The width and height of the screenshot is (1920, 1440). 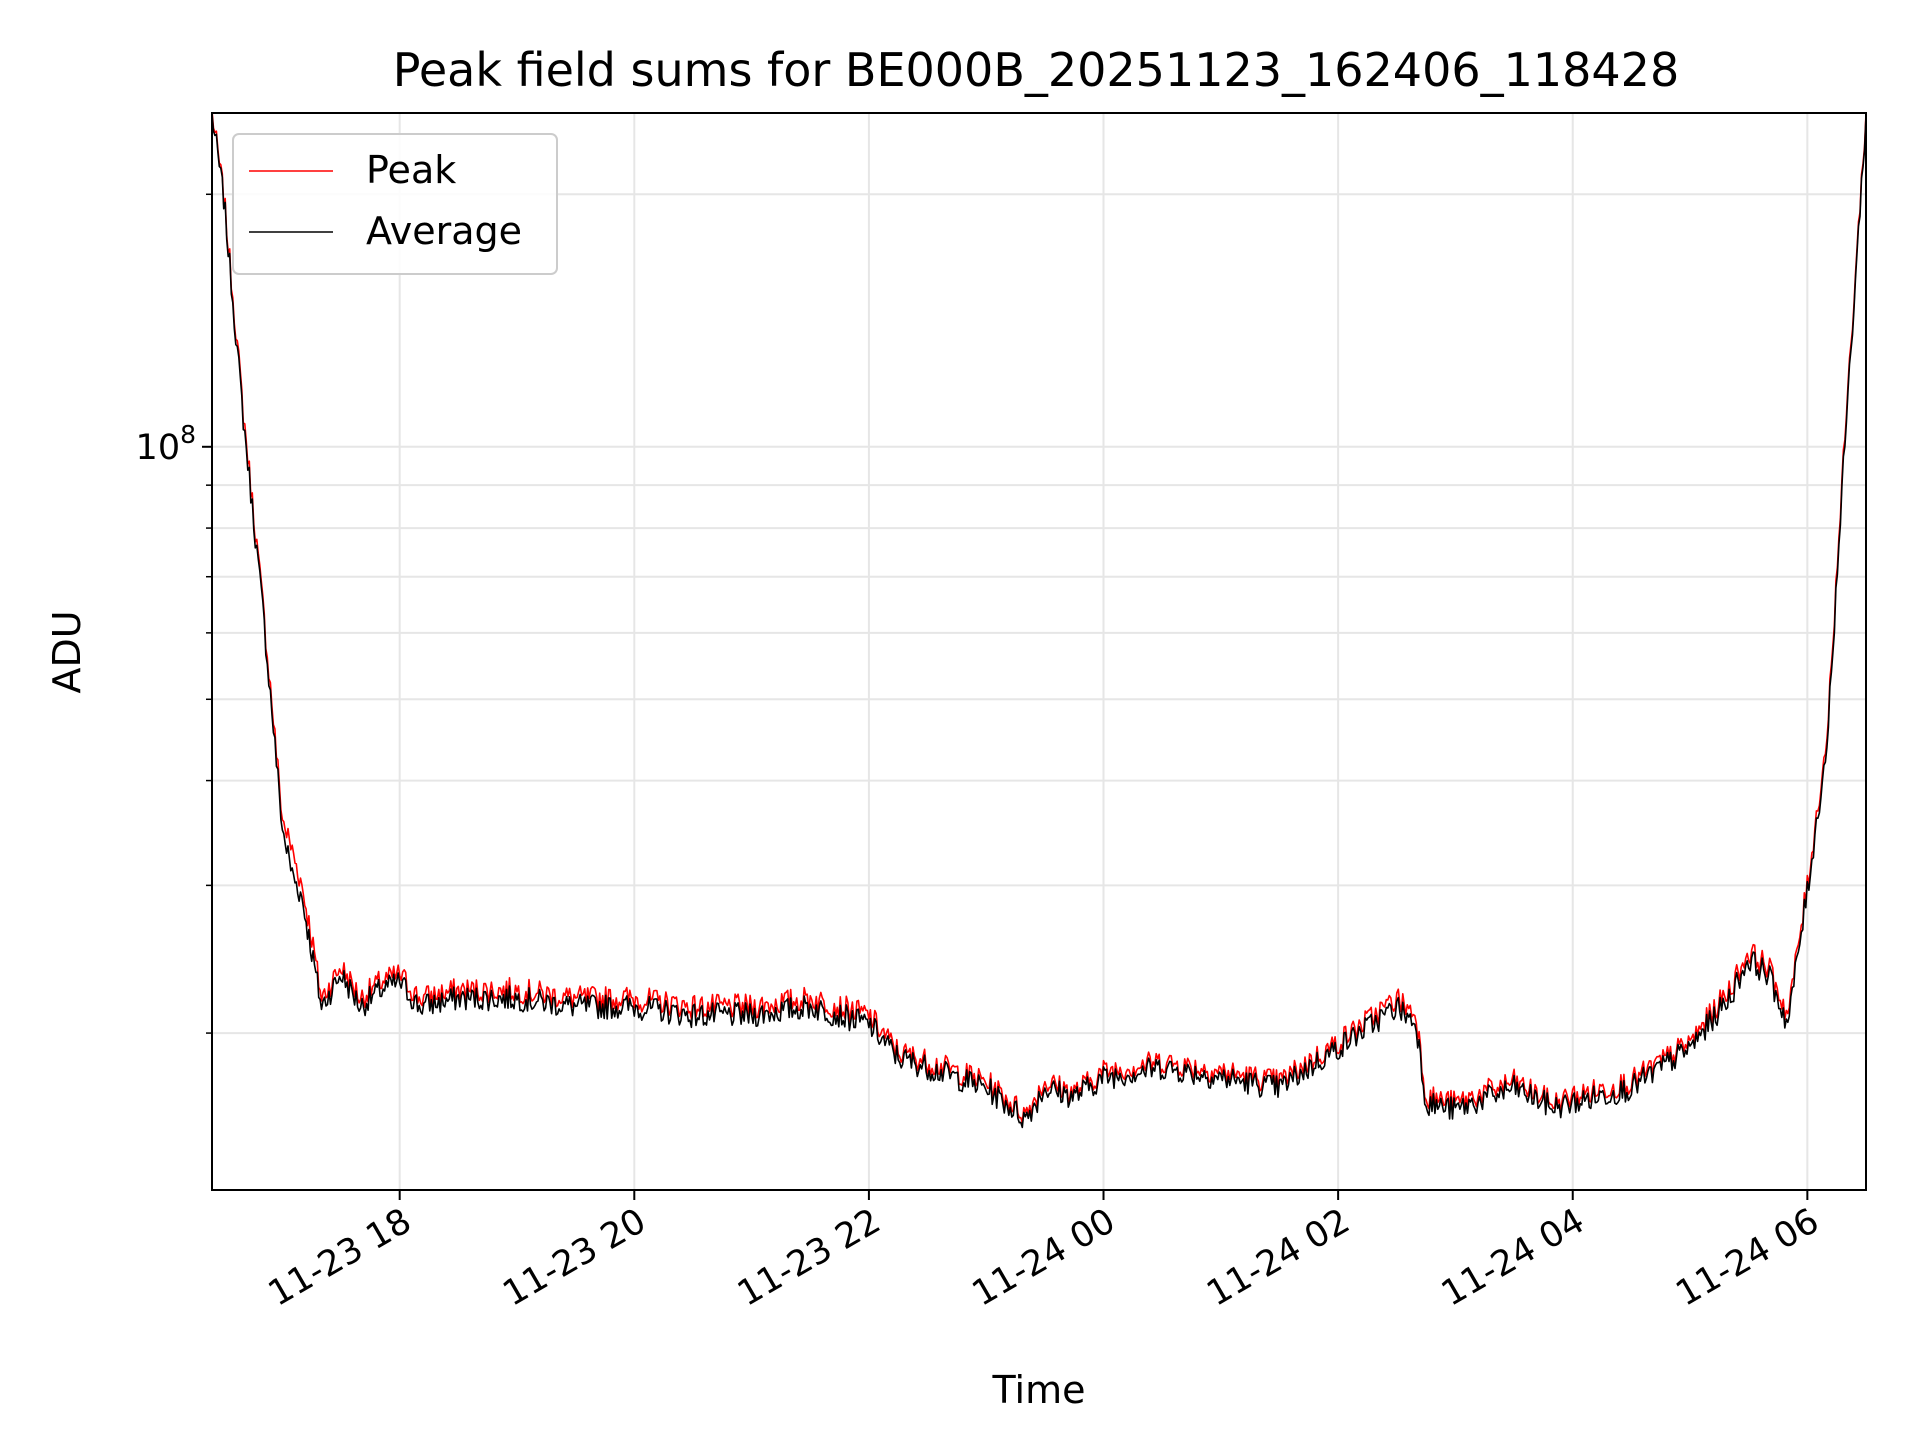 I want to click on legend-box, so click(x=395, y=204).